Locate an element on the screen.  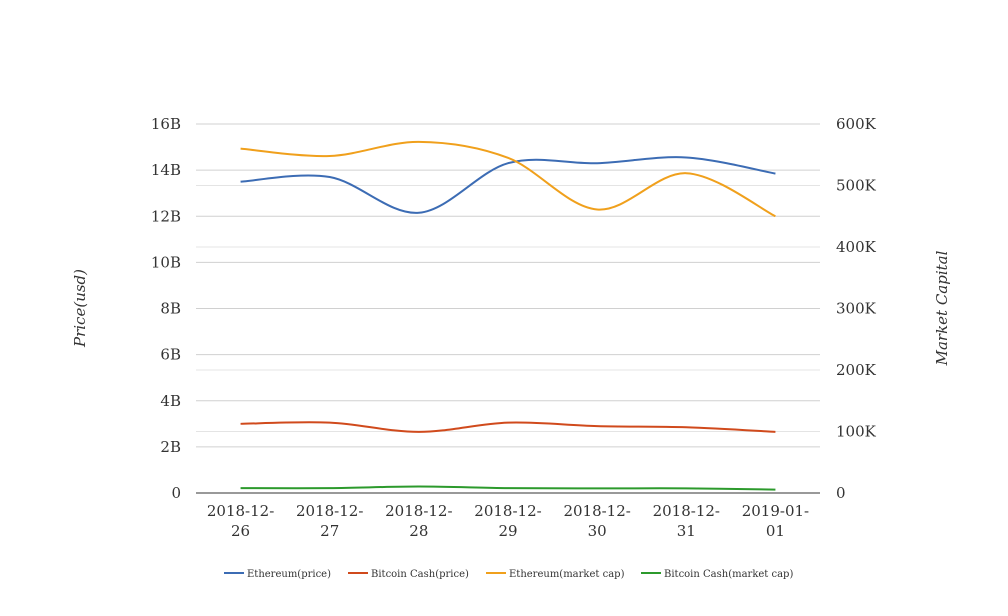
y2-axis-title: Market Capital is located at coordinates (942, 308).